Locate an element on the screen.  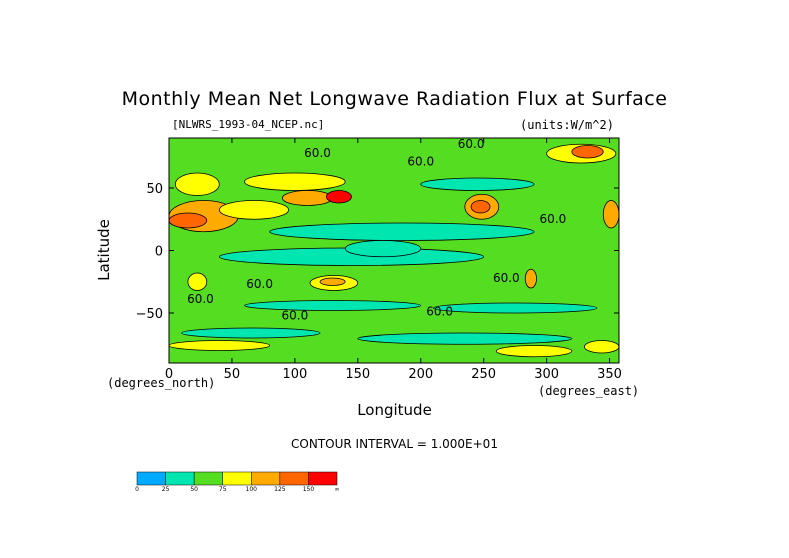
x-tick-label: 150 is located at coordinates (357, 374).